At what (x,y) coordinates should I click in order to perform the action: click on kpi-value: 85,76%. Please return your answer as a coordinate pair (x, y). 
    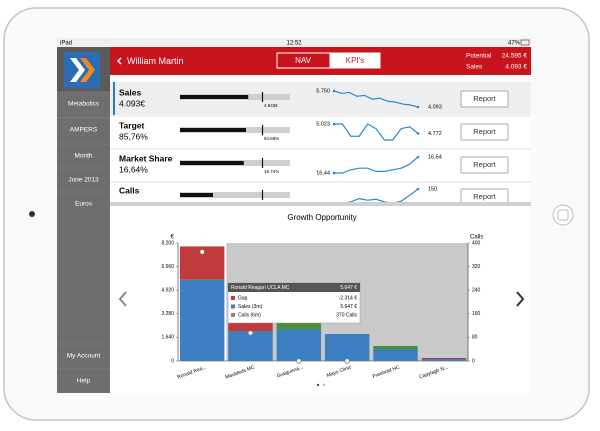
    Looking at the image, I should click on (133, 136).